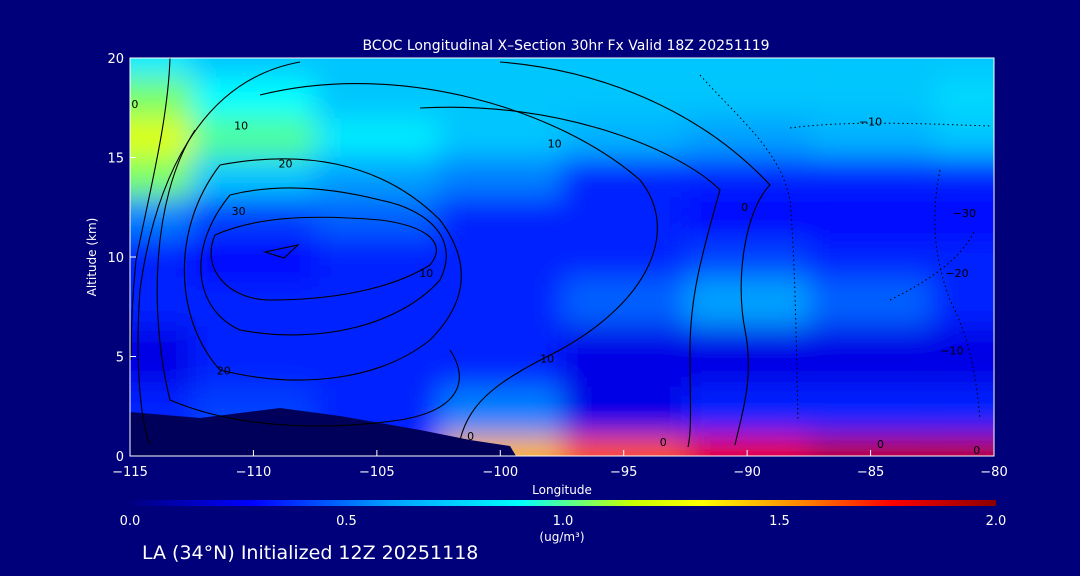 The image size is (1080, 576). What do you see at coordinates (120, 457) in the screenshot?
I see `y-tick-label: 0` at bounding box center [120, 457].